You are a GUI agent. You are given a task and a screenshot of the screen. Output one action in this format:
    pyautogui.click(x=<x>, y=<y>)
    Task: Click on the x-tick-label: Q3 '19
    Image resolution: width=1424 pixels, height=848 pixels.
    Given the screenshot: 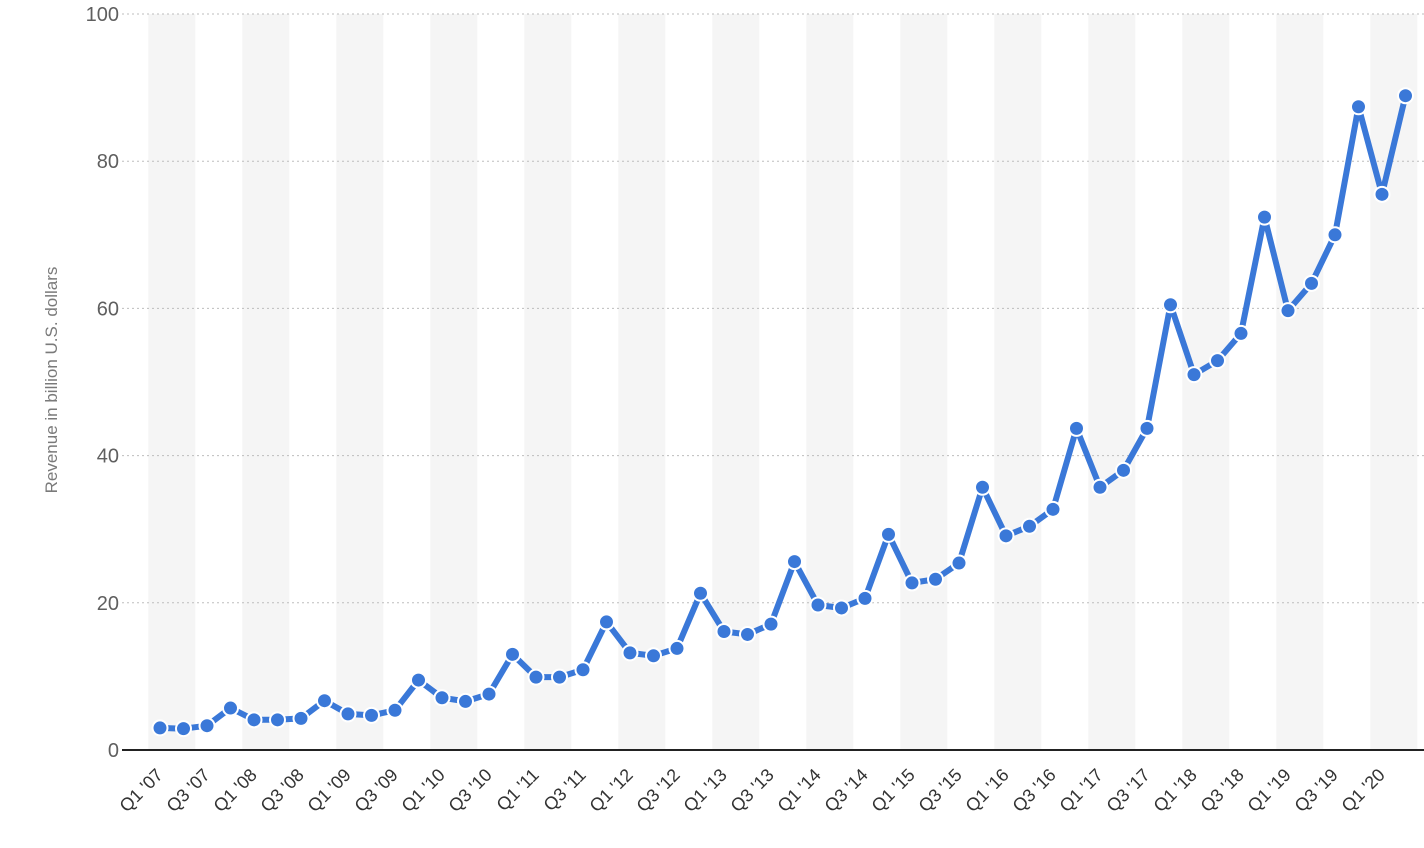 What is the action you would take?
    pyautogui.click(x=1316, y=790)
    